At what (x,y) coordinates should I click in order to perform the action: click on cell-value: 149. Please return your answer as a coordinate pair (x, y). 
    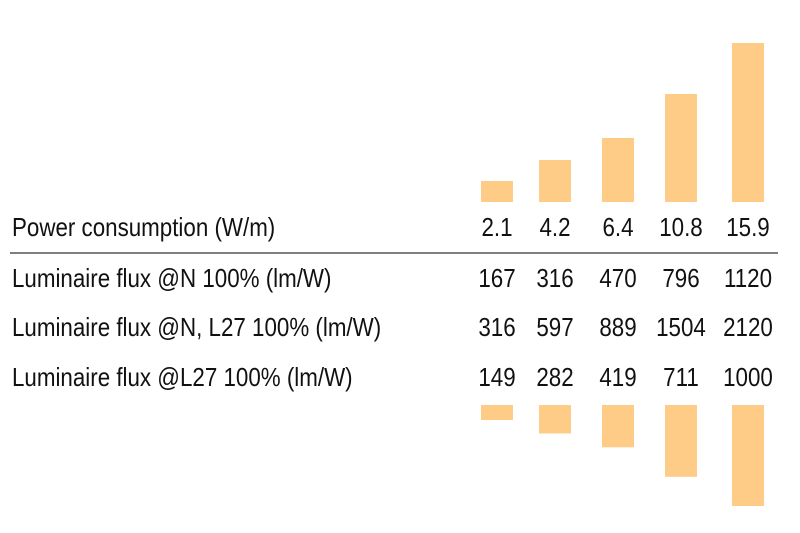
    Looking at the image, I should click on (496, 377).